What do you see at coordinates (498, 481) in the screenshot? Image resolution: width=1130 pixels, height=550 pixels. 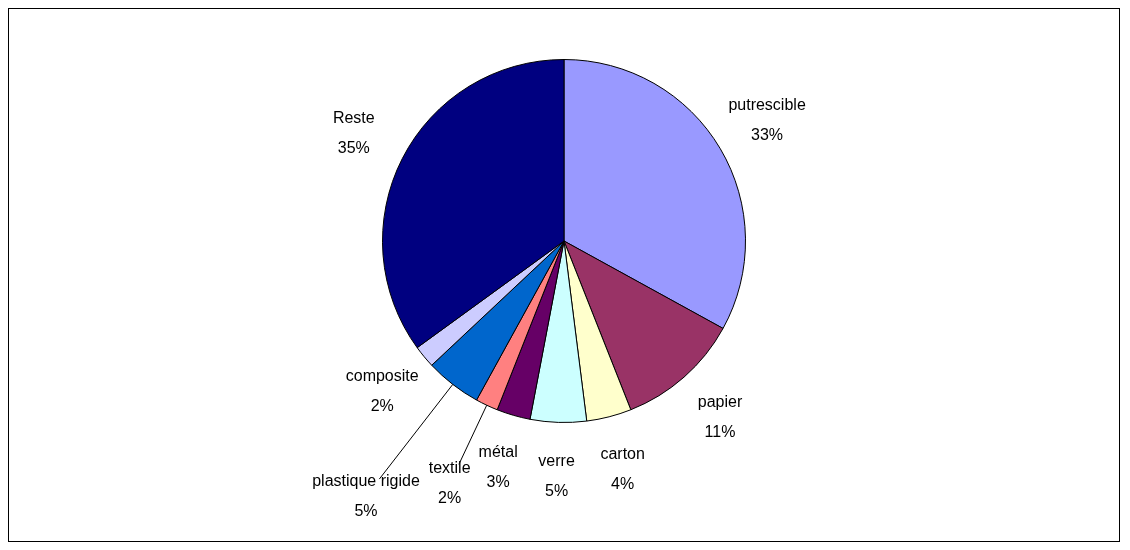 I see `data-label: 3%` at bounding box center [498, 481].